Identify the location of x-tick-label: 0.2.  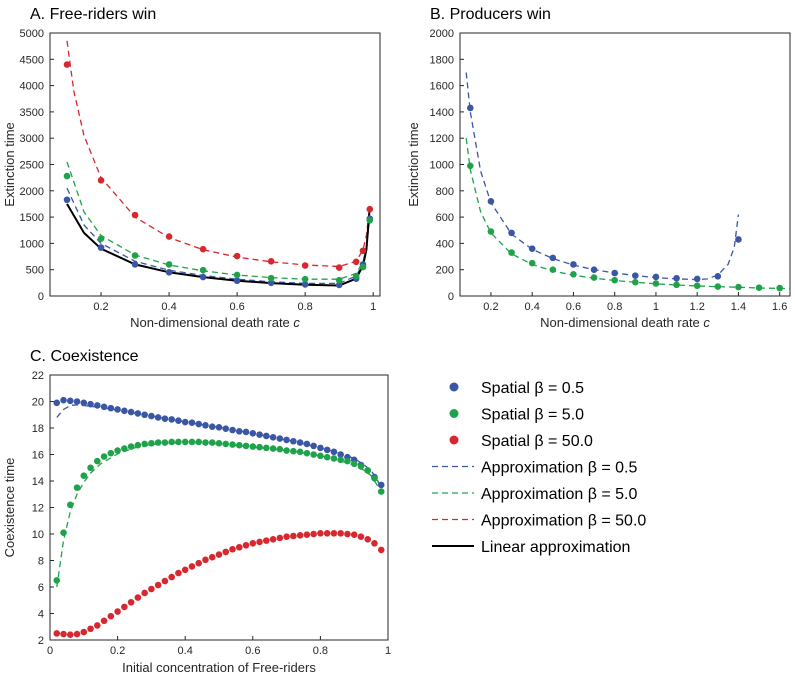
(490, 307).